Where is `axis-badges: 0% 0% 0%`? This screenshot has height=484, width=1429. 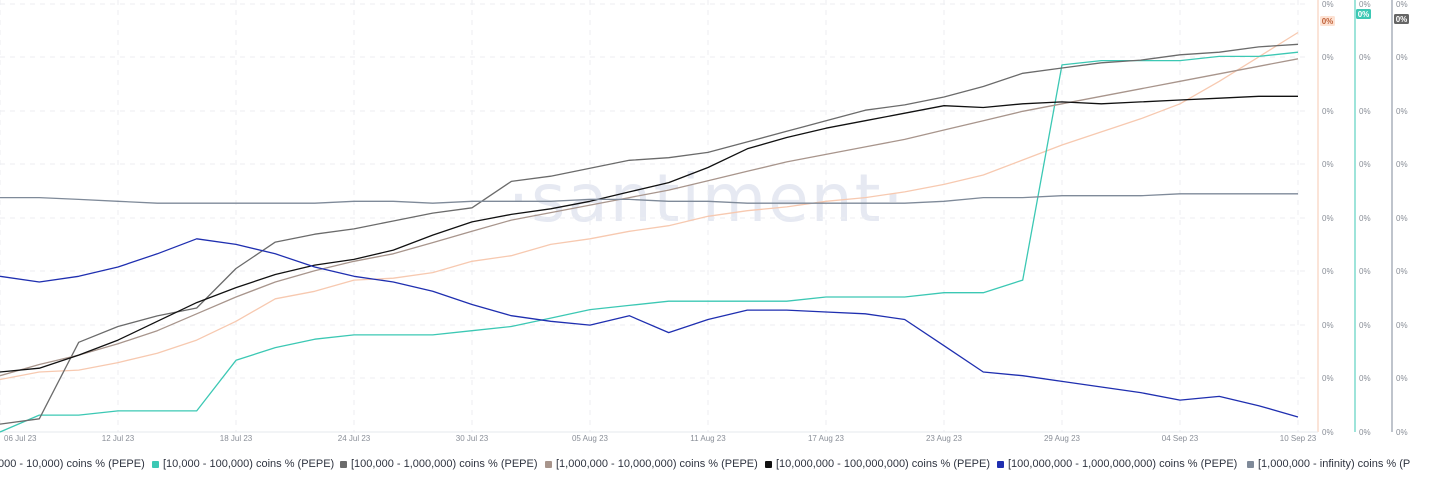
axis-badges: 0% 0% 0% is located at coordinates (1364, 17).